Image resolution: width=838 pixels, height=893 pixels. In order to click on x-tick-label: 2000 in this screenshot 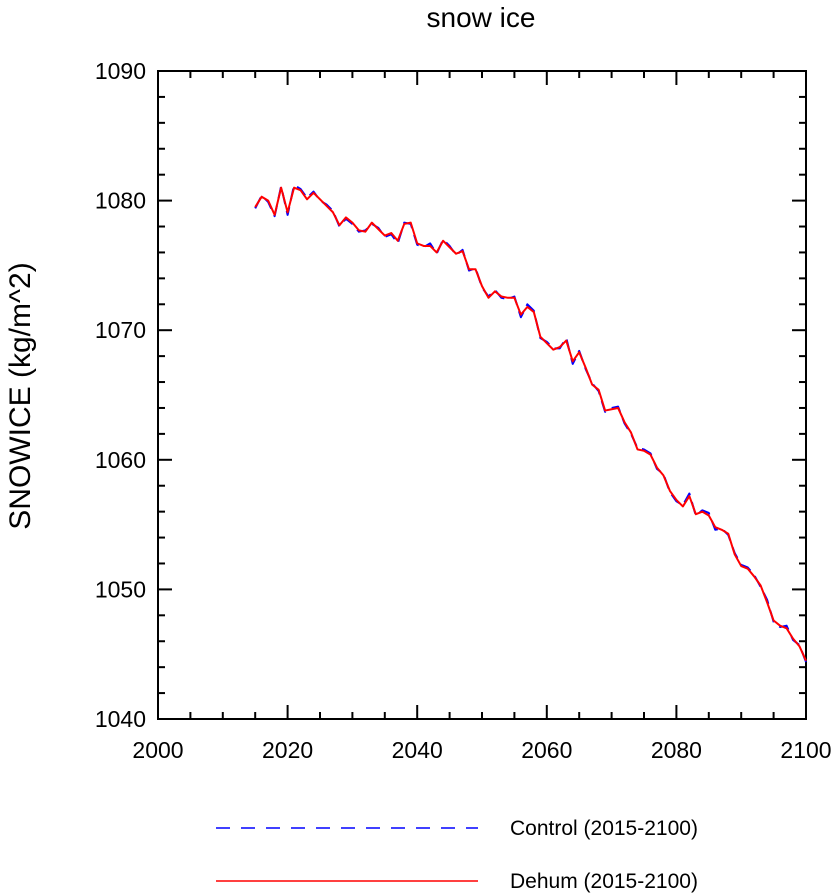, I will do `click(157, 750)`.